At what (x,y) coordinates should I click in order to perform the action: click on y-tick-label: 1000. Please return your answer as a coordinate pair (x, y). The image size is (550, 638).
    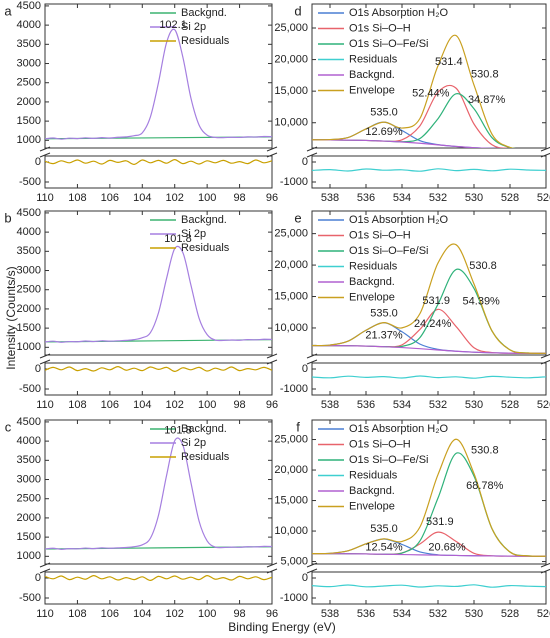
    Looking at the image, I should click on (29, 556).